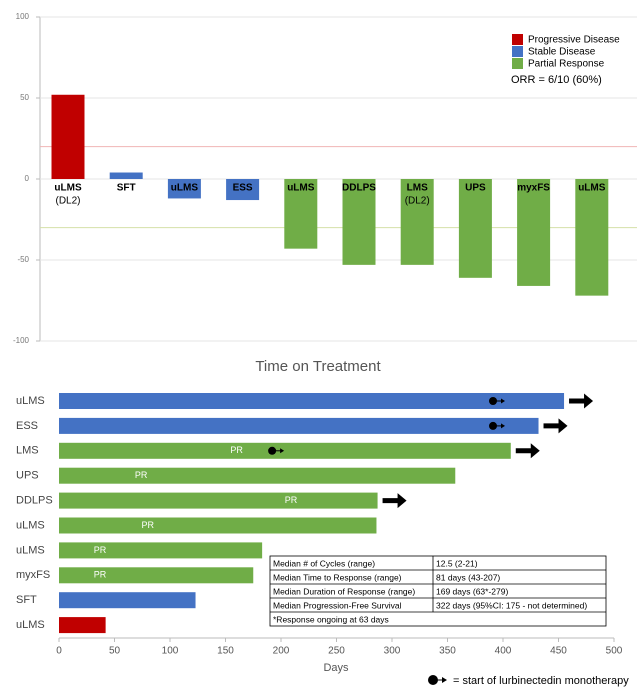 This screenshot has width=637, height=698. What do you see at coordinates (468, 577) in the screenshot?
I see `table-cell: 81 days (43-207)` at bounding box center [468, 577].